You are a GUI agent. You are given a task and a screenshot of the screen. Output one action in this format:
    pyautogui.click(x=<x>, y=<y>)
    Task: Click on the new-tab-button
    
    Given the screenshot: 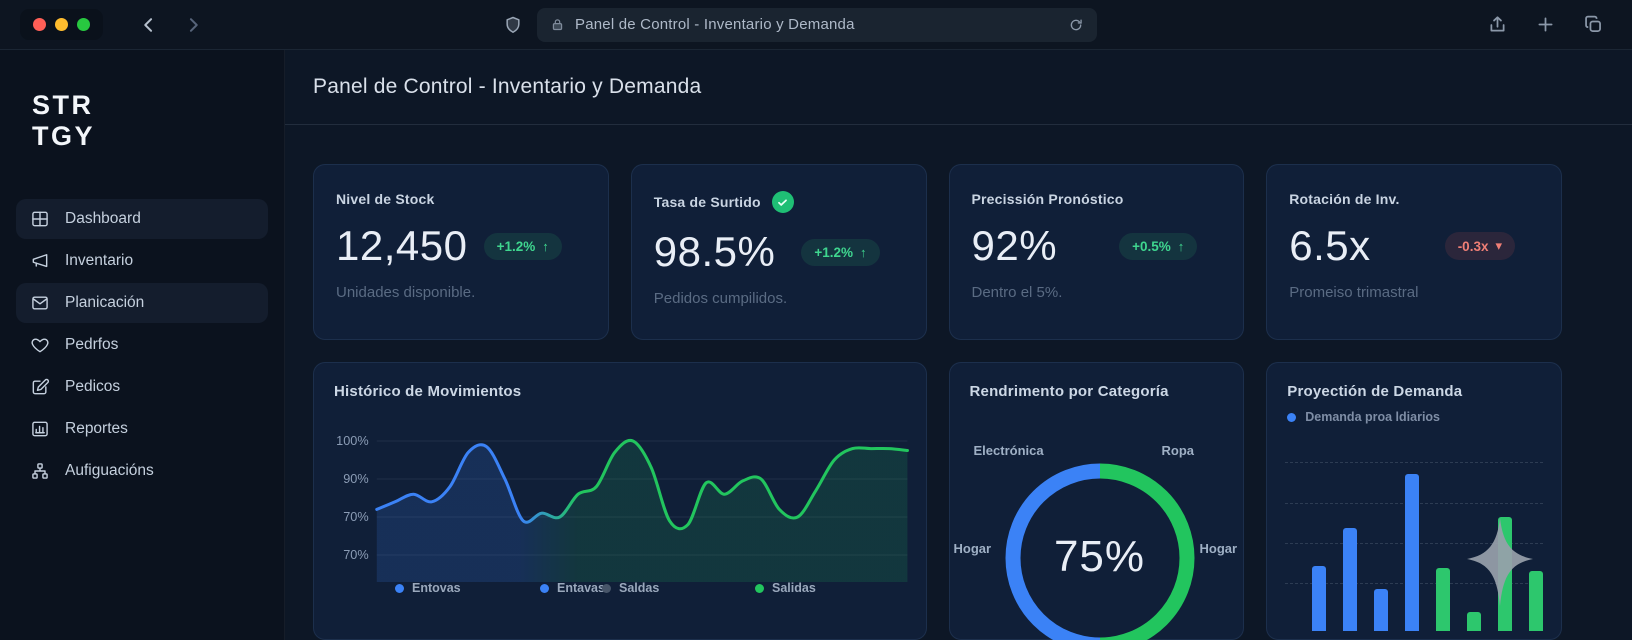 What is the action you would take?
    pyautogui.click(x=1545, y=24)
    